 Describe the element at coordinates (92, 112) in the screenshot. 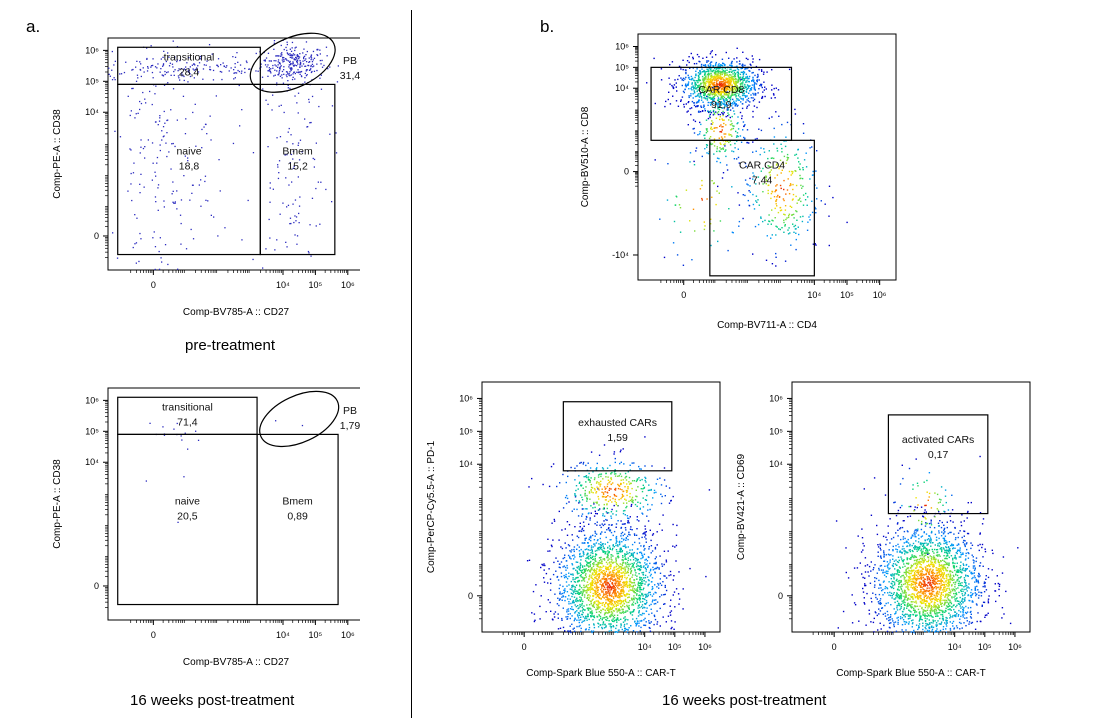

I see `y-tick-label: 10⁴` at that location.